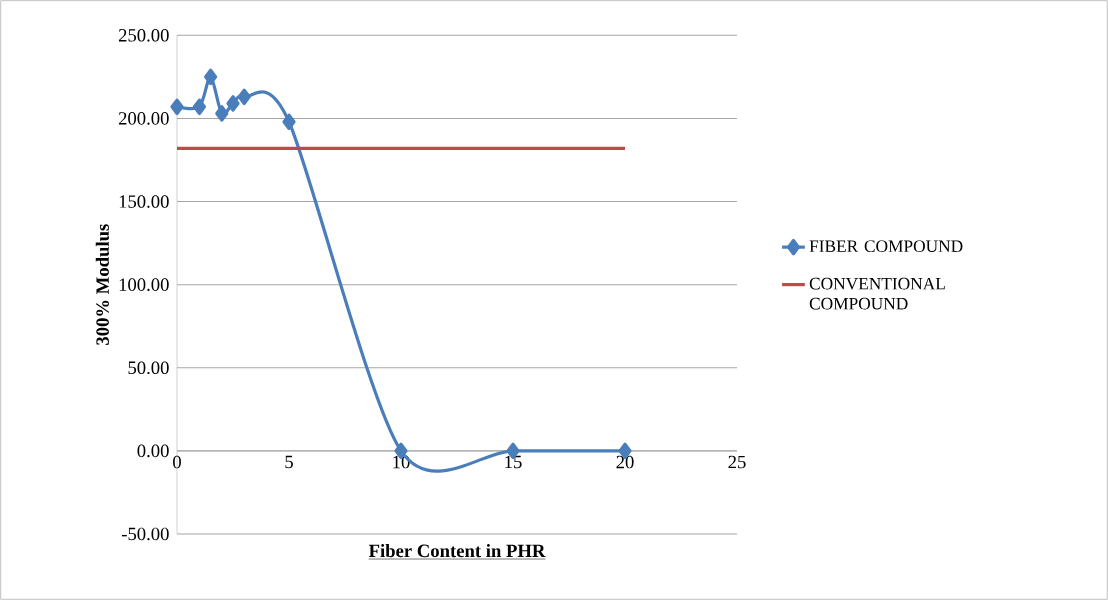 The width and height of the screenshot is (1108, 600). I want to click on x-axis-title: Fiber Content in PHR, so click(457, 551).